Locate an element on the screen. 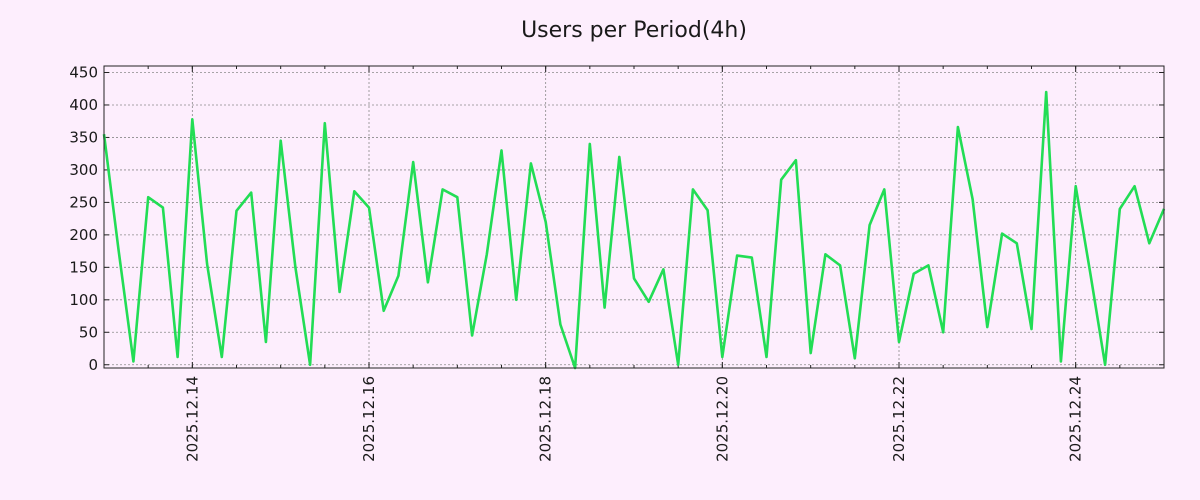 Image resolution: width=1200 pixels, height=500 pixels. x-tick-label: 2025.12.16 is located at coordinates (369, 419).